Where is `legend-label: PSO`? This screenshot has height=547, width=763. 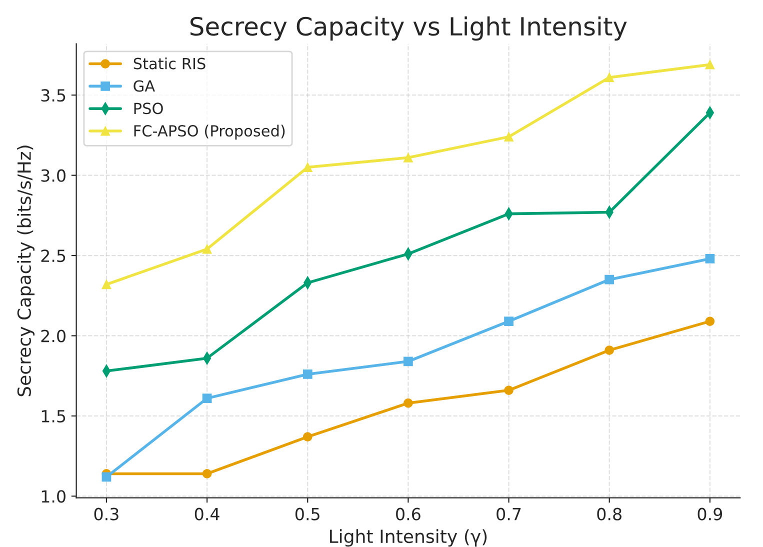 legend-label: PSO is located at coordinates (148, 108).